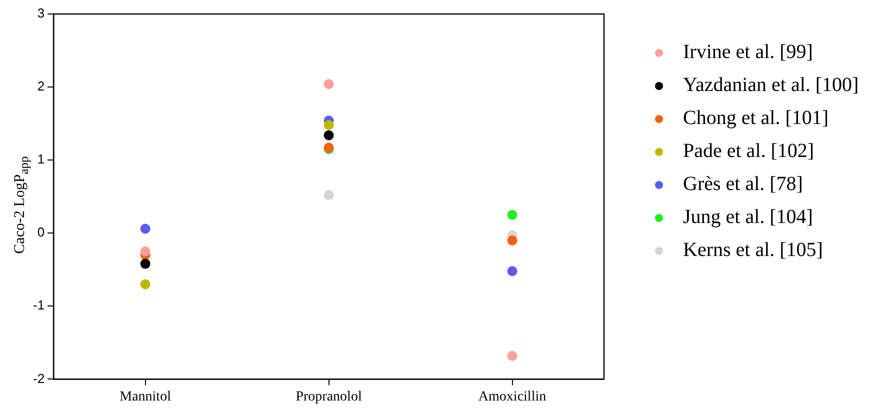 This screenshot has height=412, width=895. What do you see at coordinates (41, 86) in the screenshot?
I see `y-tick-label: 2` at bounding box center [41, 86].